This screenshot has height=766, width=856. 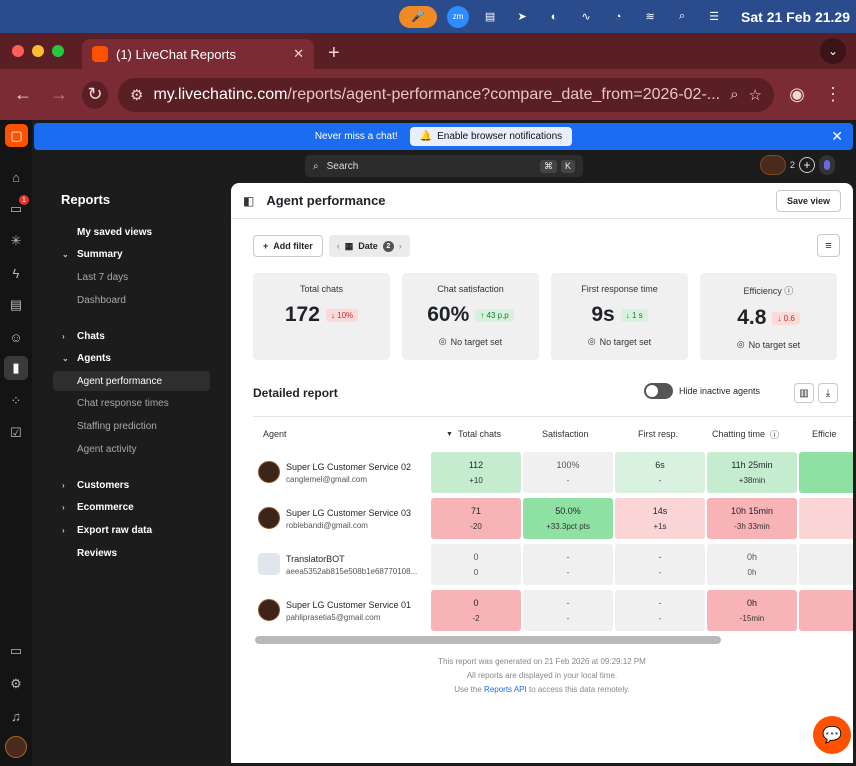 What do you see at coordinates (734, 94) in the screenshot?
I see `zoom-lens-icon: ⌕` at bounding box center [734, 94].